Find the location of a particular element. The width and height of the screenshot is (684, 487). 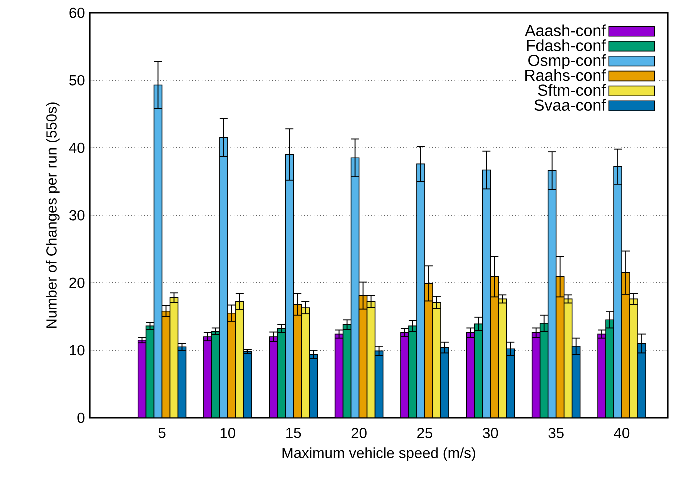

x-tick-label: 25 is located at coordinates (425, 433).